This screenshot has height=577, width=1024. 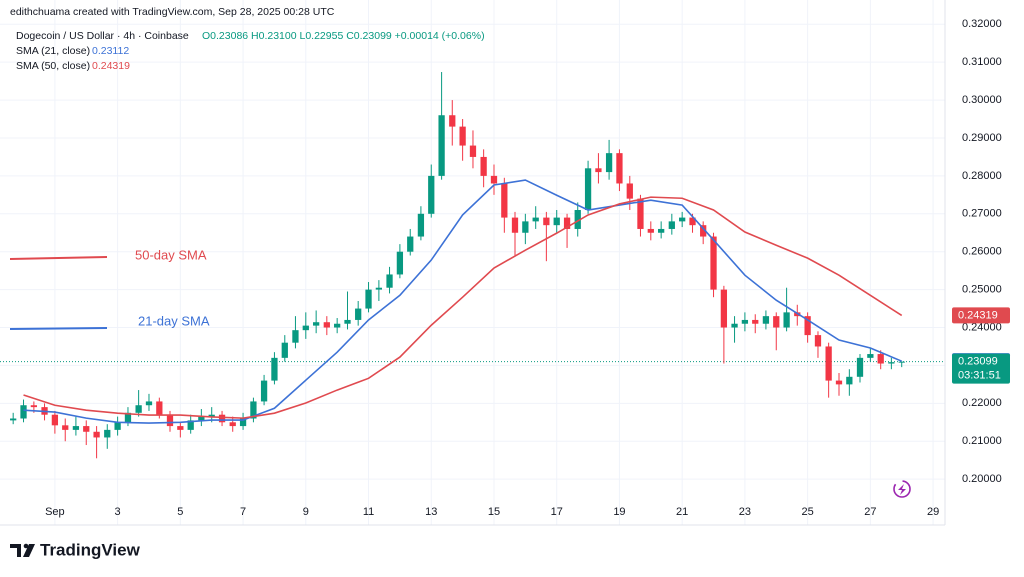 I want to click on y-tick-label: 0.22000, so click(x=982, y=403).